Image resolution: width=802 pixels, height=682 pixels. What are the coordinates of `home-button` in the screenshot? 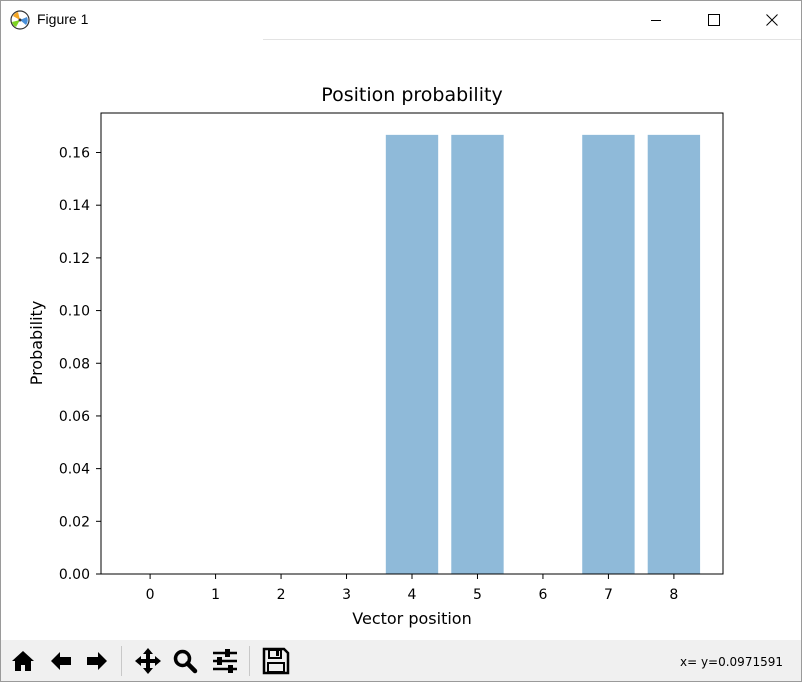 It's located at (23, 661).